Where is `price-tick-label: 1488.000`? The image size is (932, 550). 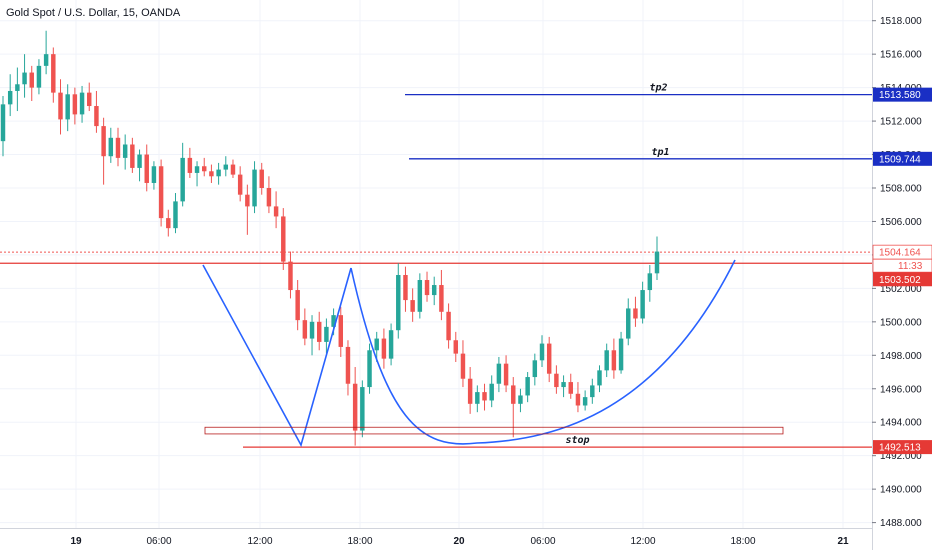 price-tick-label: 1488.000 is located at coordinates (901, 523).